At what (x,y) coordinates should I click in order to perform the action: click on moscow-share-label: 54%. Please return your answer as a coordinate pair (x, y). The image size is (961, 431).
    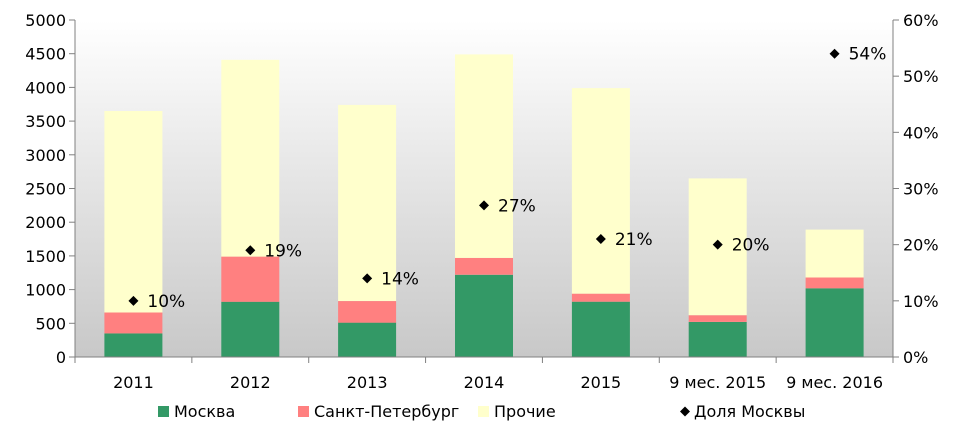
    Looking at the image, I should click on (868, 55).